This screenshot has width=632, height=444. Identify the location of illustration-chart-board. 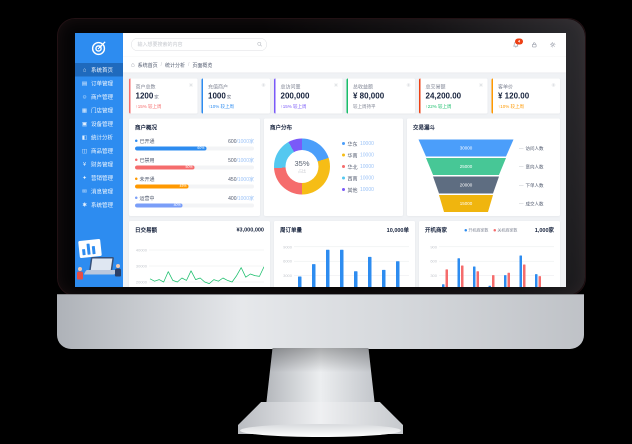
(90, 248).